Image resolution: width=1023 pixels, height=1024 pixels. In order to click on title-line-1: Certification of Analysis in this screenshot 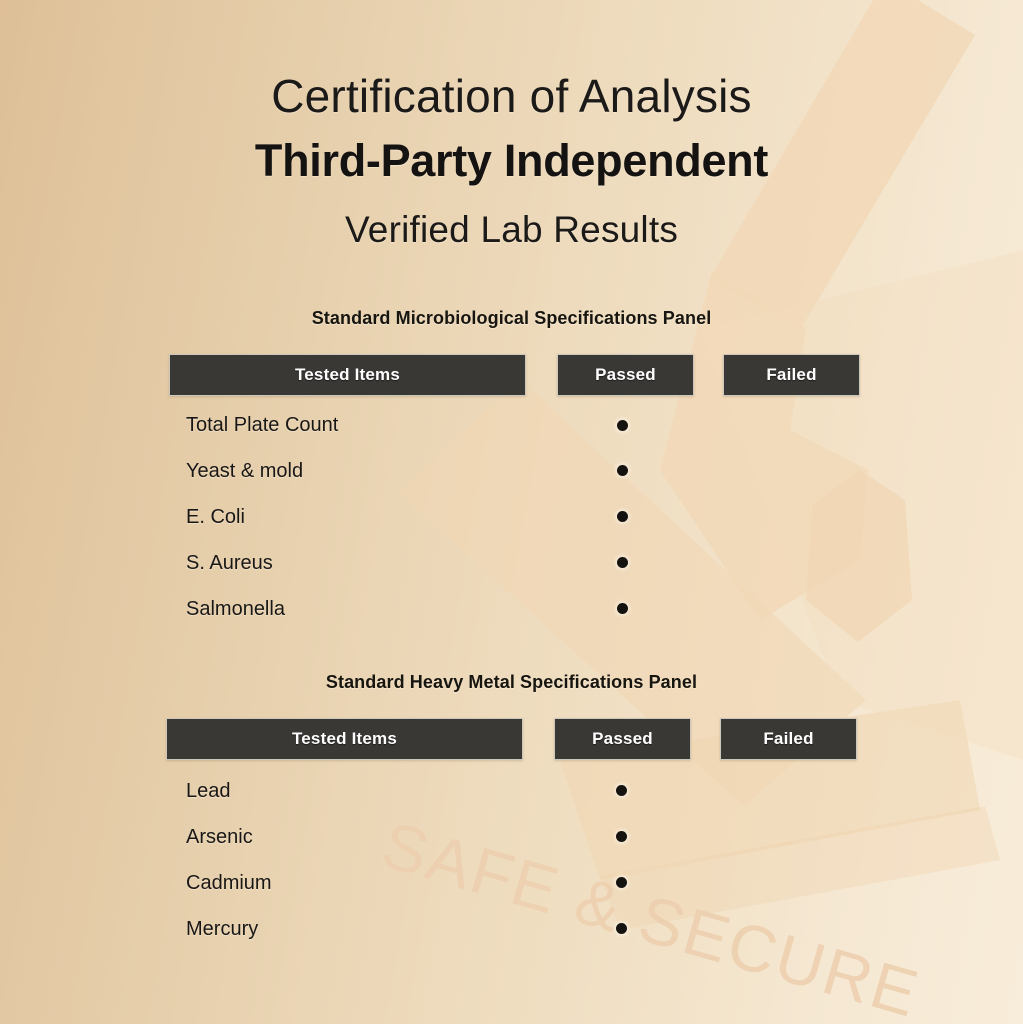, I will do `click(511, 96)`.